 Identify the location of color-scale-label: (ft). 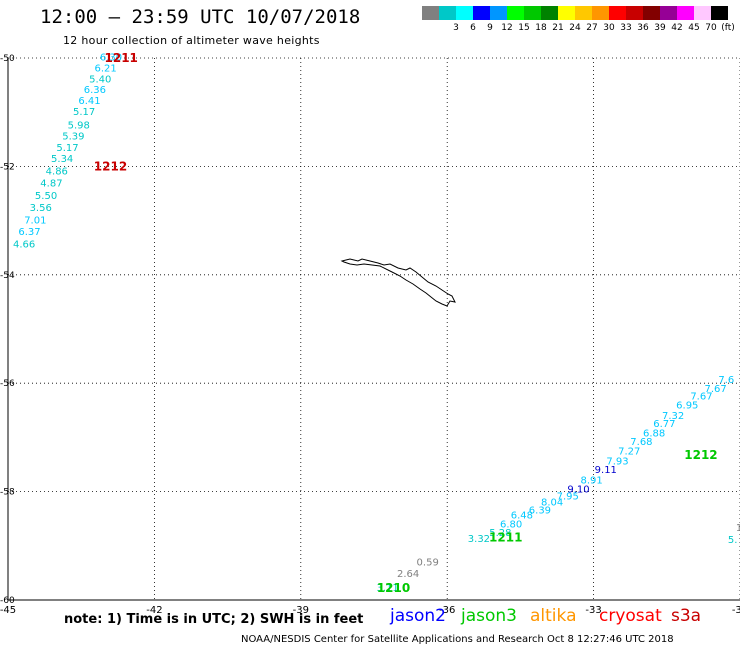
(728, 28).